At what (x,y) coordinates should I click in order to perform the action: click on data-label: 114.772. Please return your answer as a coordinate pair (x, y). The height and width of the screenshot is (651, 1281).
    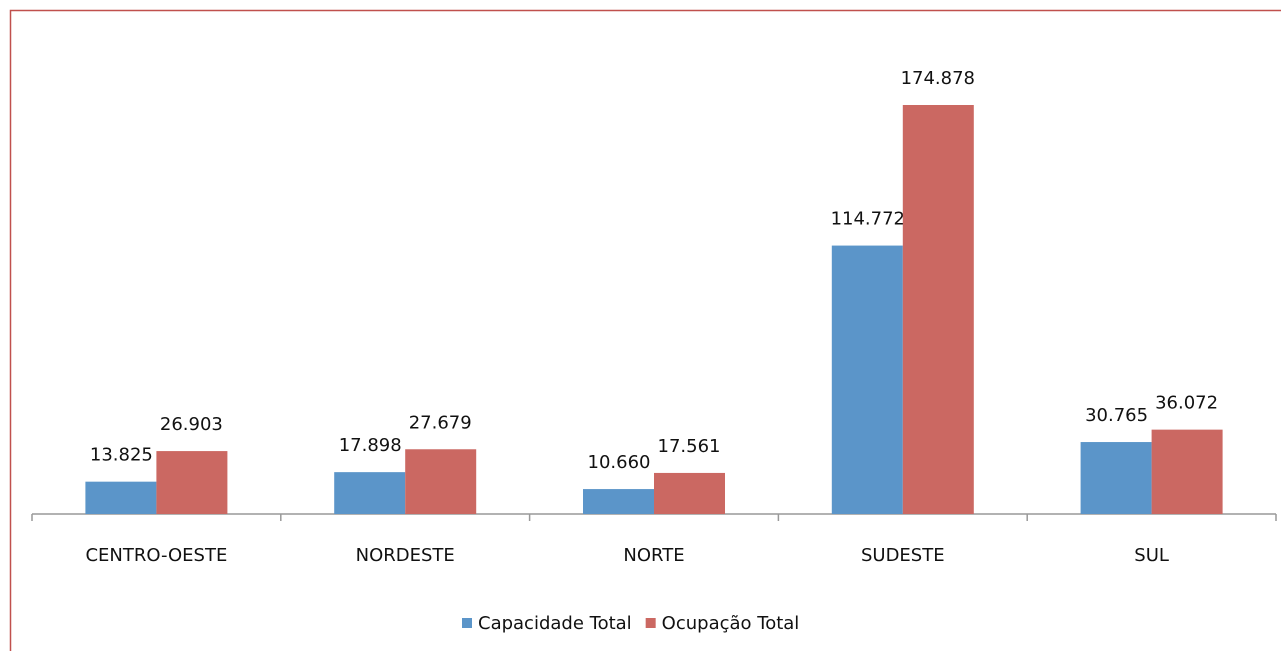
    Looking at the image, I should click on (868, 219).